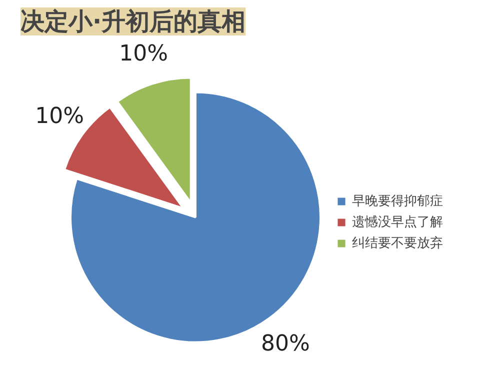 Image resolution: width=500 pixels, height=367 pixels. What do you see at coordinates (397, 243) in the screenshot?
I see `legend-label: 纠结要不要放弃` at bounding box center [397, 243].